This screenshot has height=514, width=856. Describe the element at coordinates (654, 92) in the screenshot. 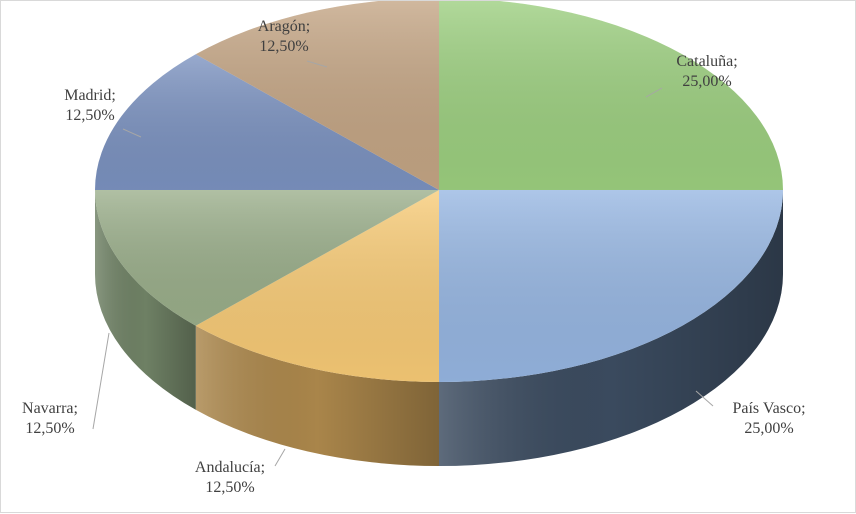

I see `leader-line-cataluna` at that location.